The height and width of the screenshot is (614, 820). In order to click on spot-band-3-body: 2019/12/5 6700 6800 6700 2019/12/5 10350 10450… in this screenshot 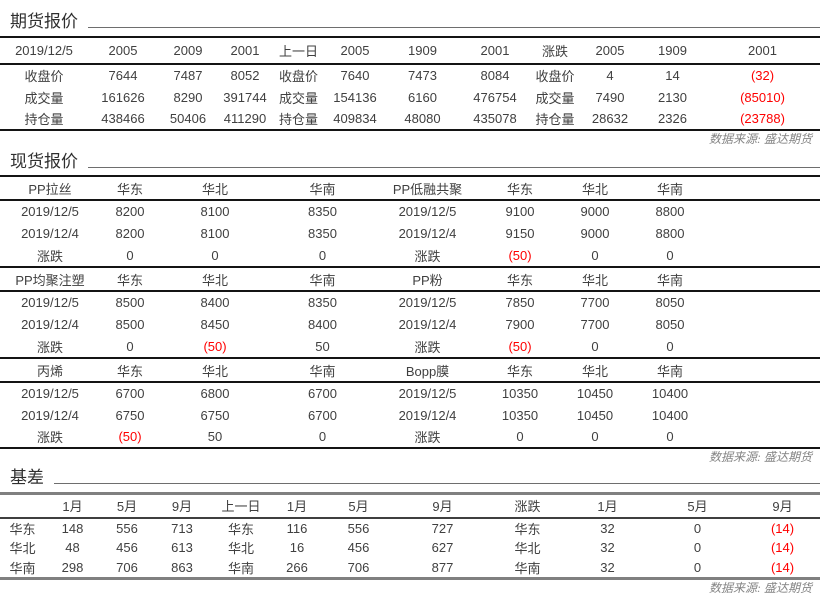, I will do `click(410, 415)`.